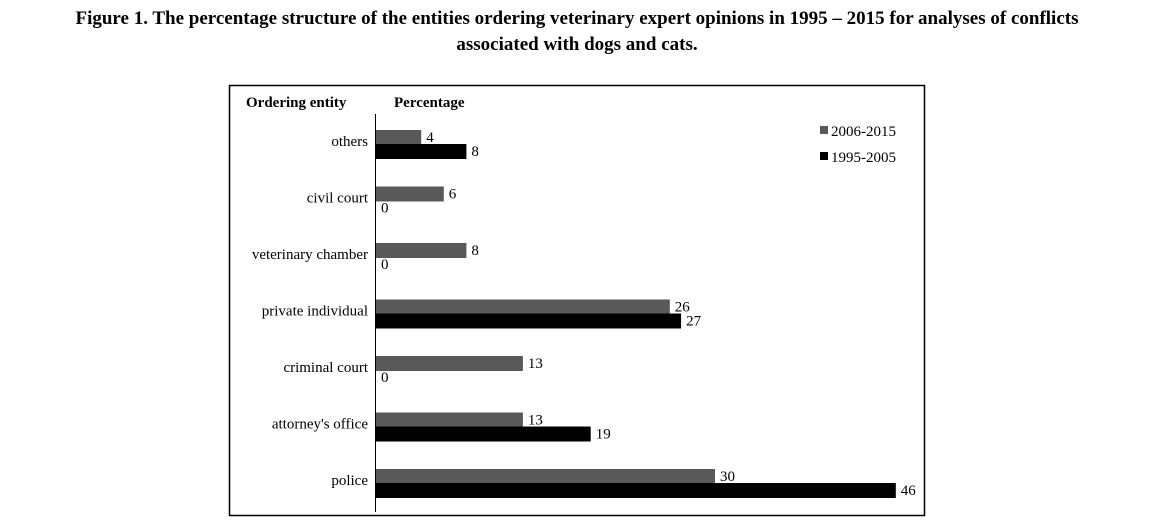 The width and height of the screenshot is (1154, 526). I want to click on data-label-2006-2015-private-individual: 26, so click(683, 308).